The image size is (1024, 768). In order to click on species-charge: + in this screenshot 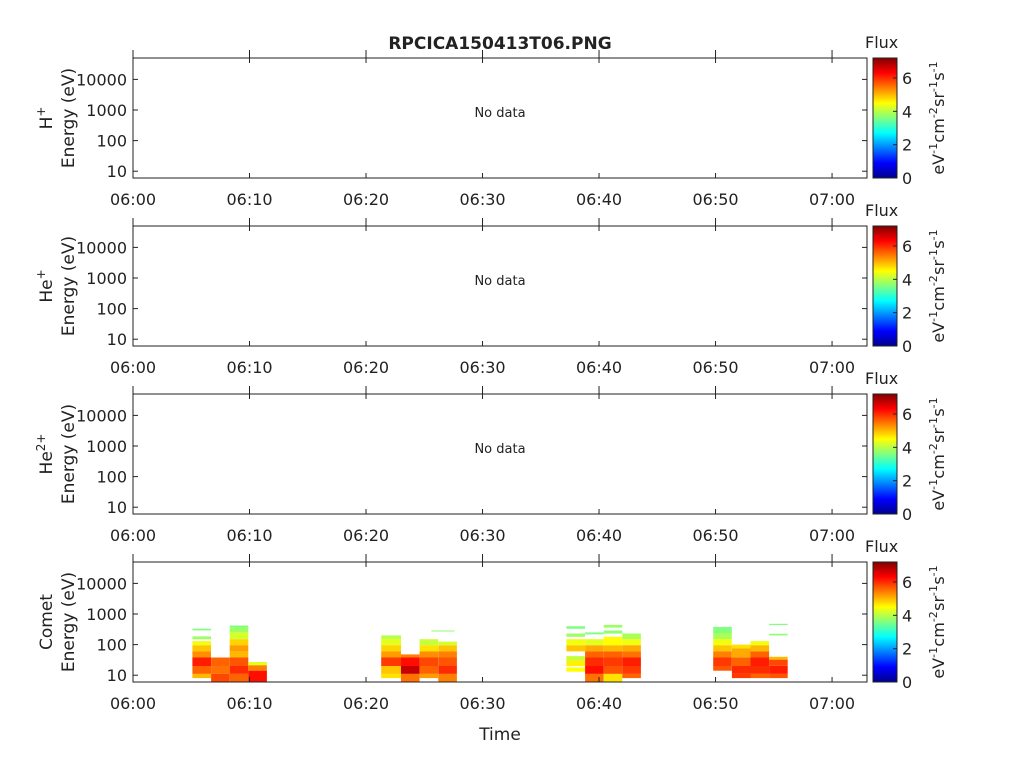, I will do `click(41, 274)`.